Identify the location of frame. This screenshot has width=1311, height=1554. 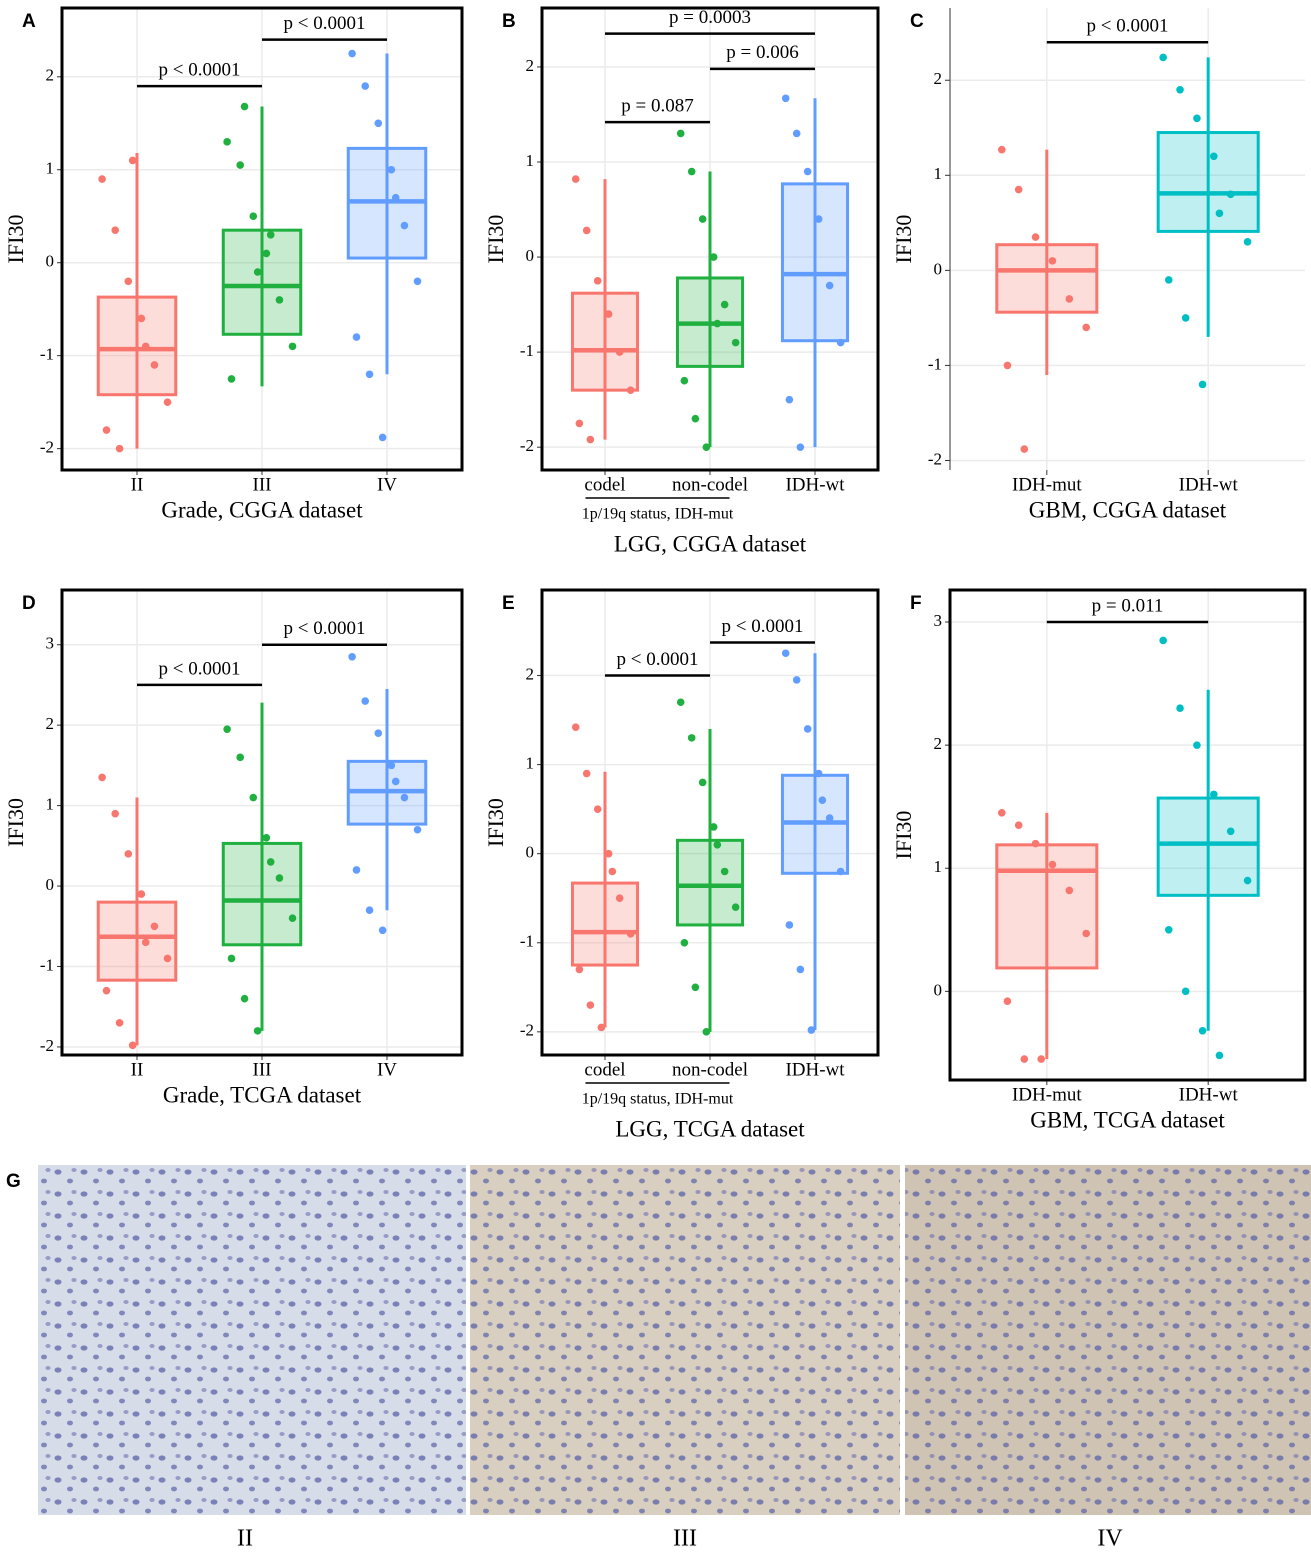
(262, 239).